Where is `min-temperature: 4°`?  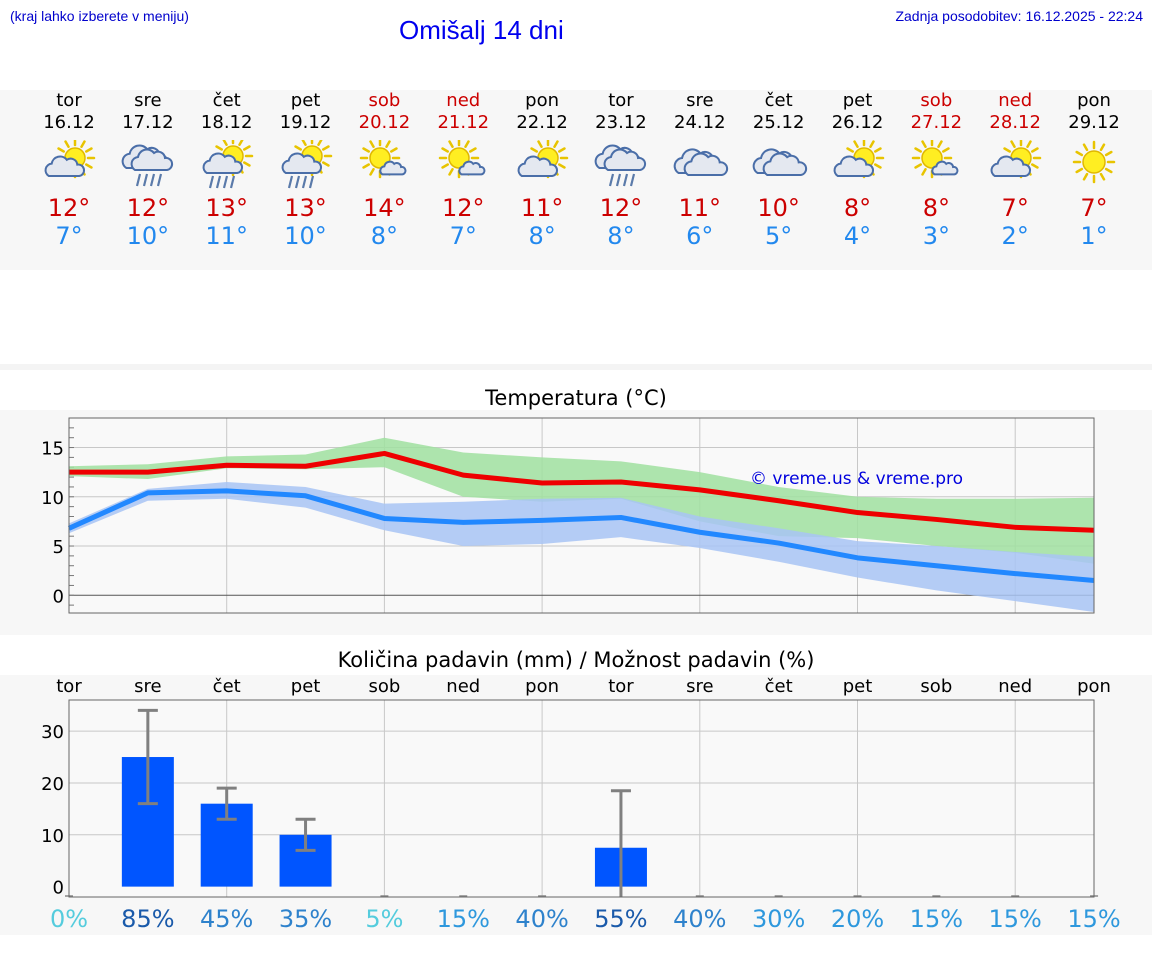
min-temperature: 4° is located at coordinates (857, 236).